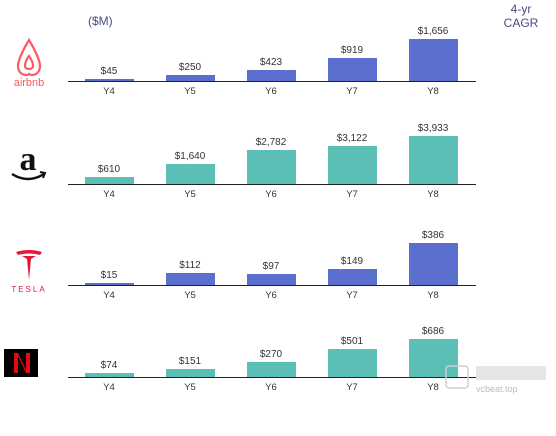 Image resolution: width=556 pixels, height=436 pixels. I want to click on value-label: $97, so click(271, 266).